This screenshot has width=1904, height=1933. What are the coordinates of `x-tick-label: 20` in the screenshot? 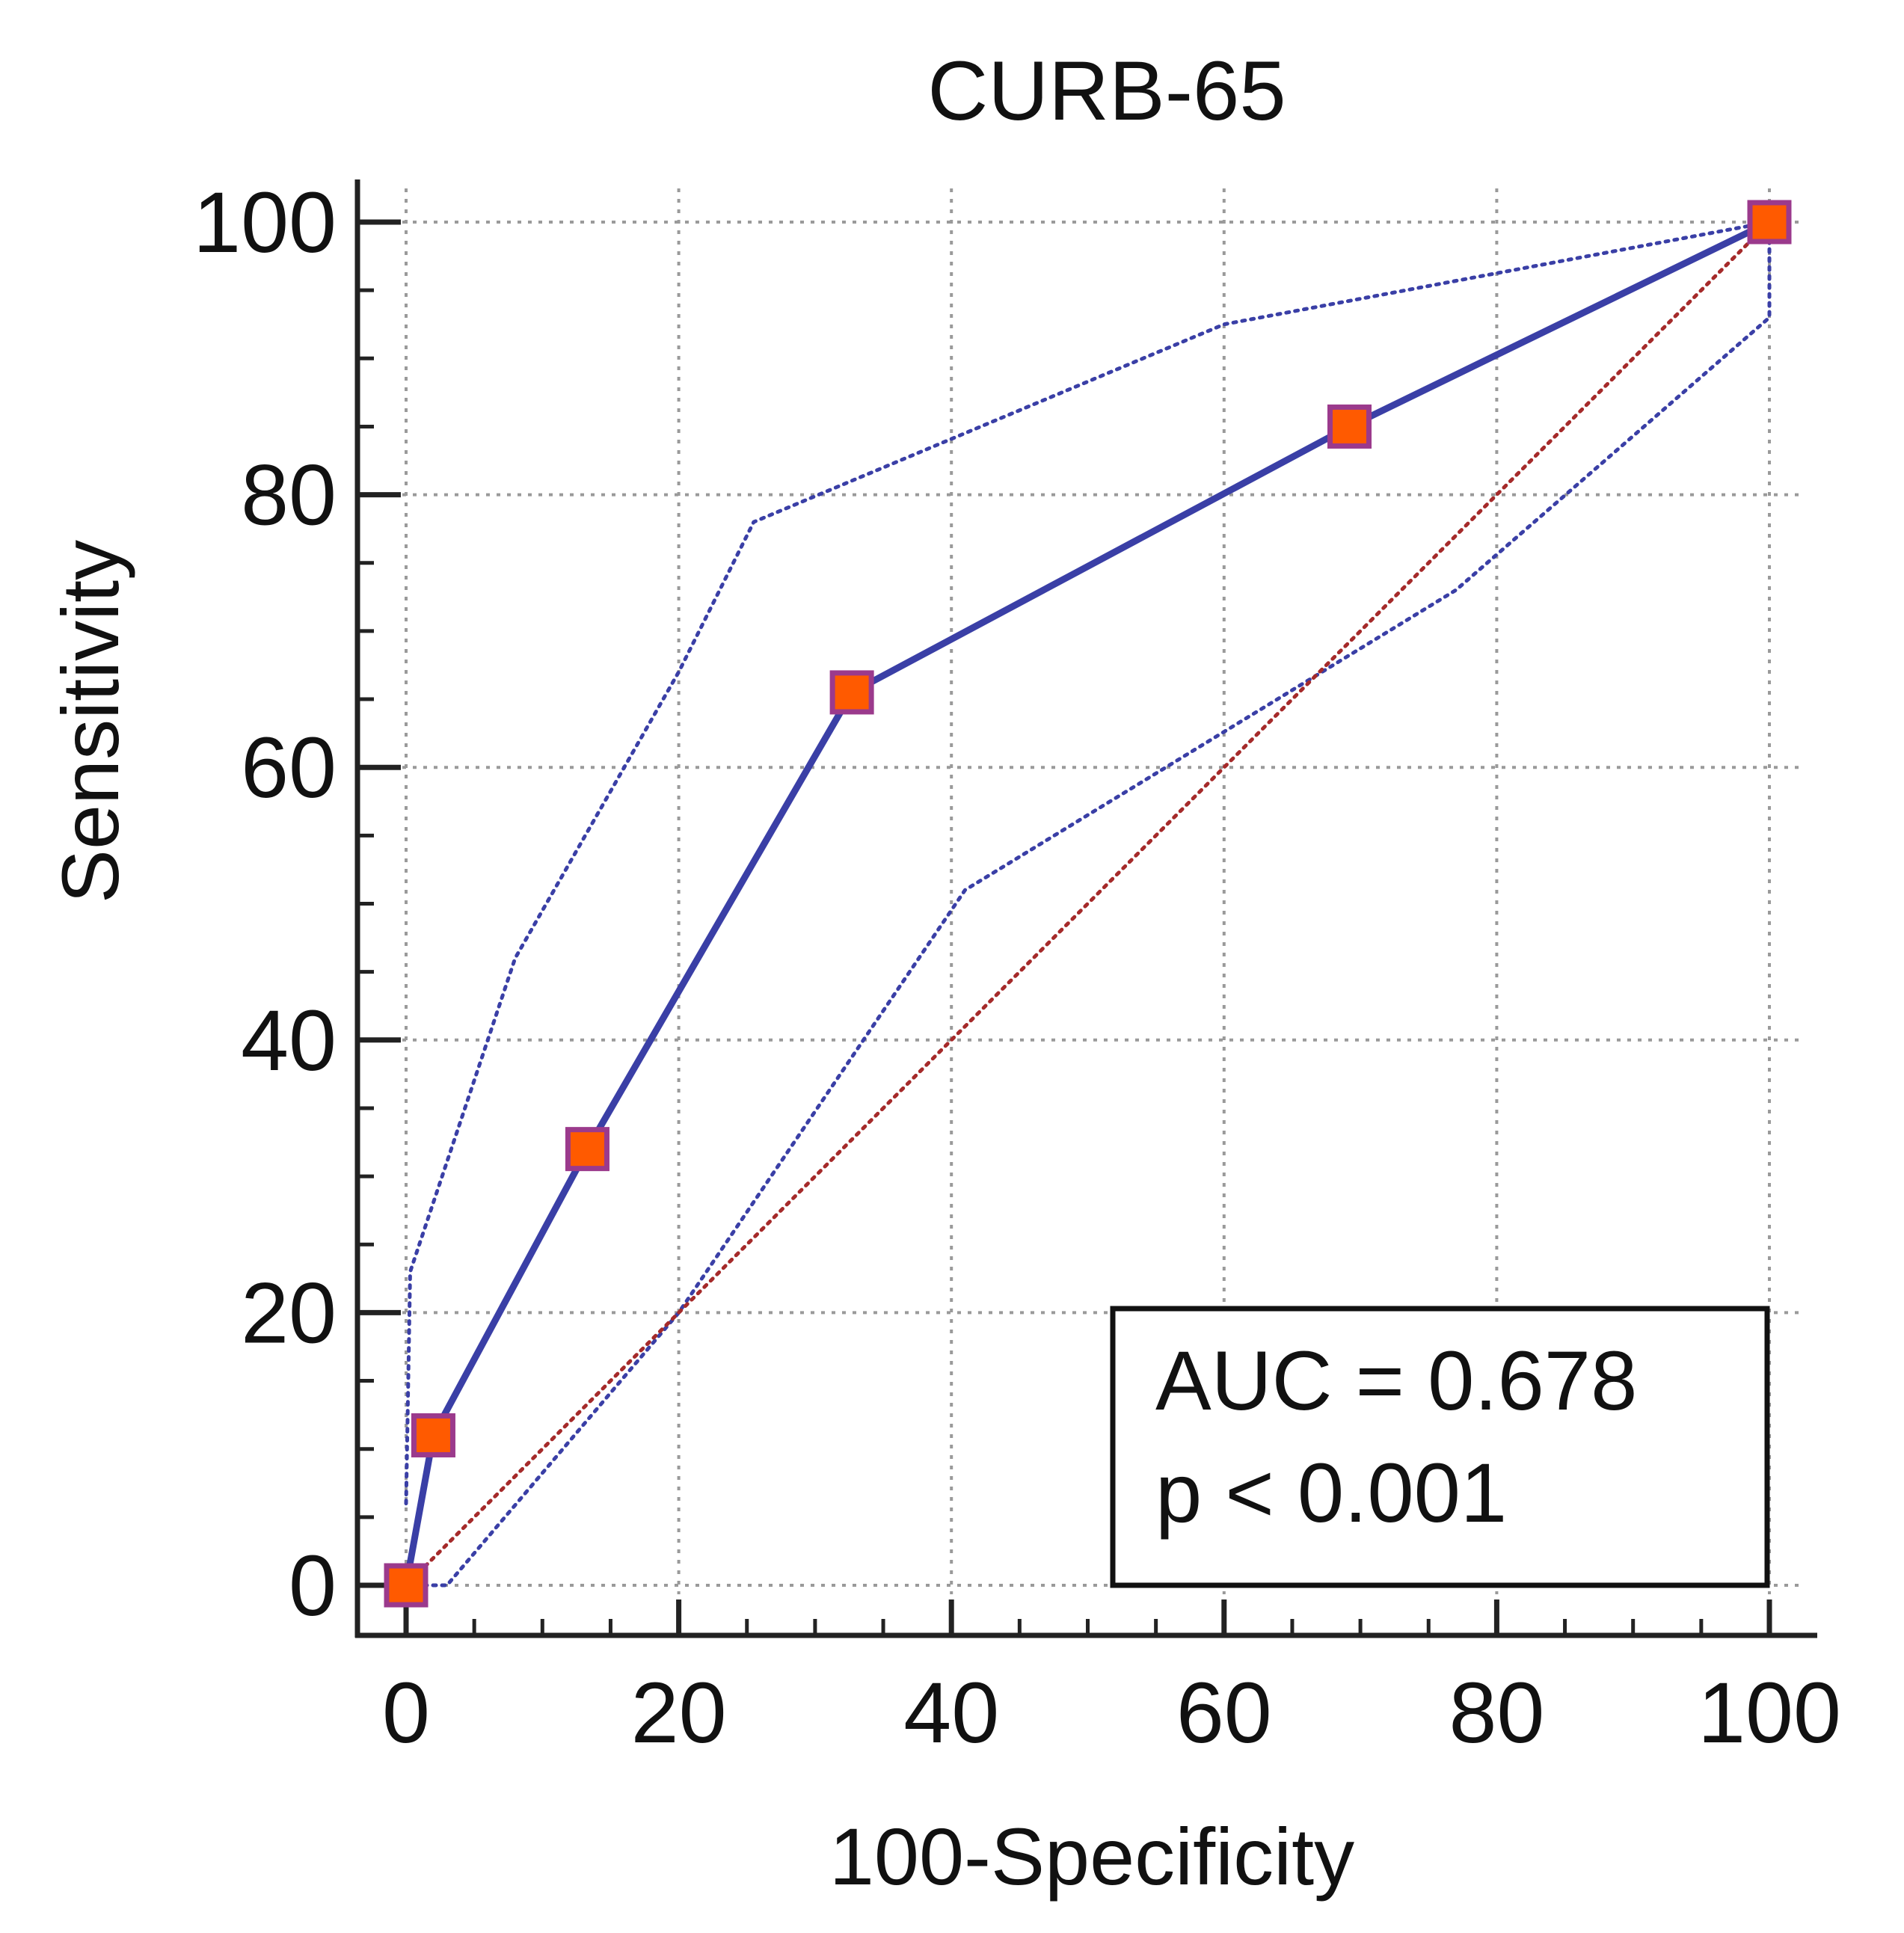 It's located at (679, 1713).